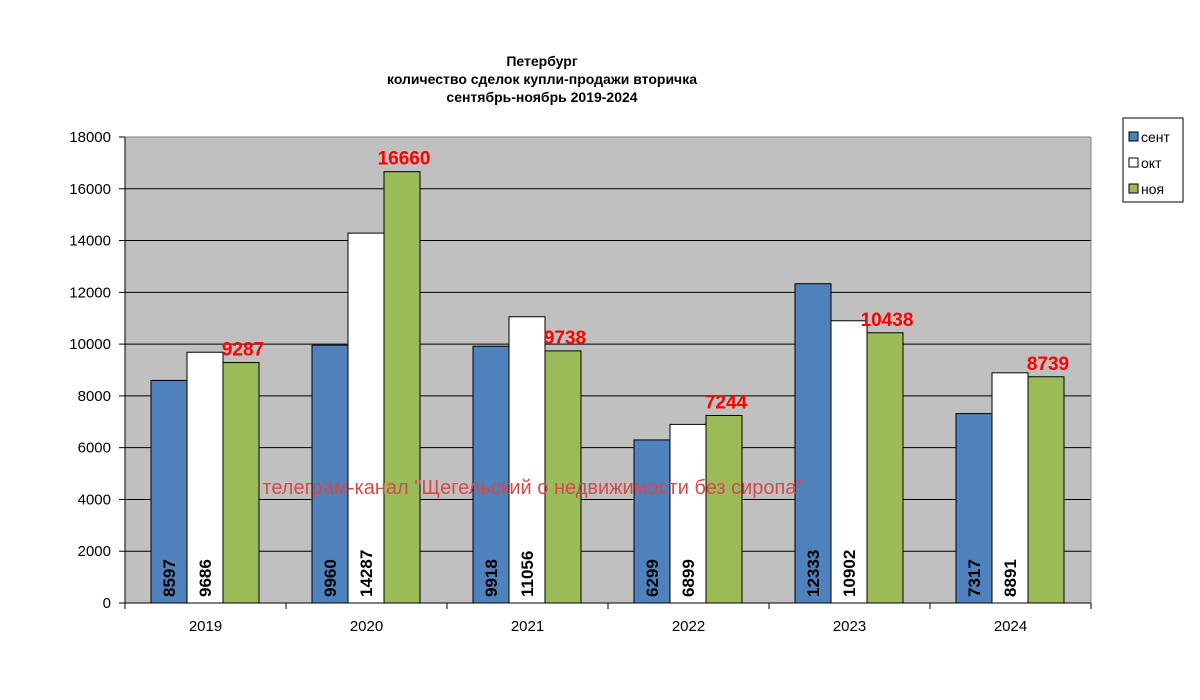  I want to click on chart-title-line-2: количество сделок купли-продажи вторичка, so click(542, 79).